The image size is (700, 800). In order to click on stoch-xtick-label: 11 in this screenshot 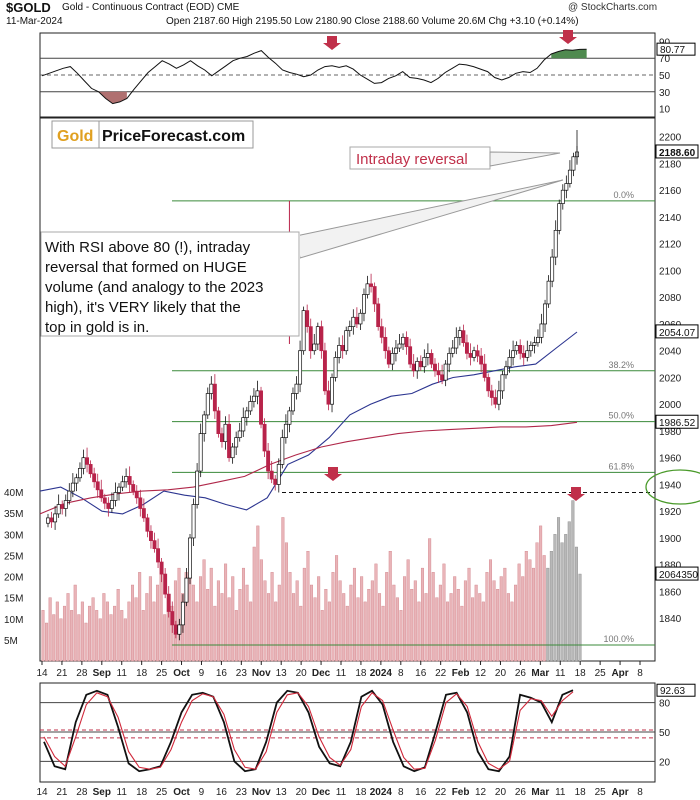, I will do `click(341, 792)`.